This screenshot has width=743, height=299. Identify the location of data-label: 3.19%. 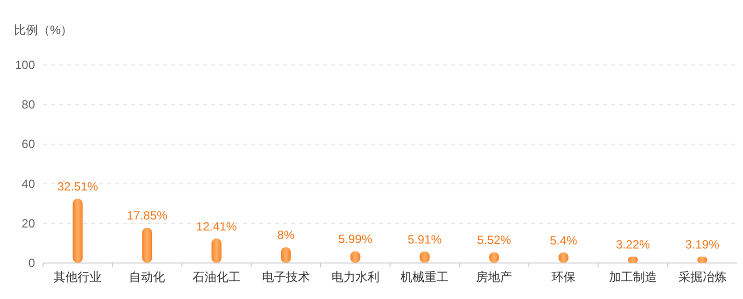
(702, 245).